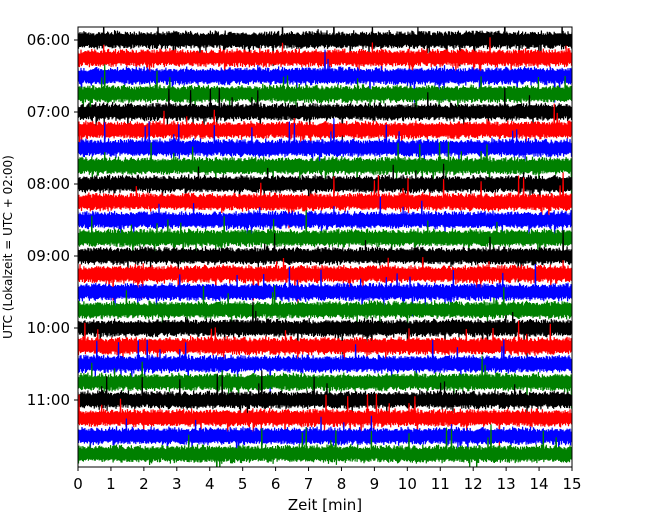 The height and width of the screenshot is (524, 650). Describe the element at coordinates (210, 484) in the screenshot. I see `x-tick-label: 4` at that location.